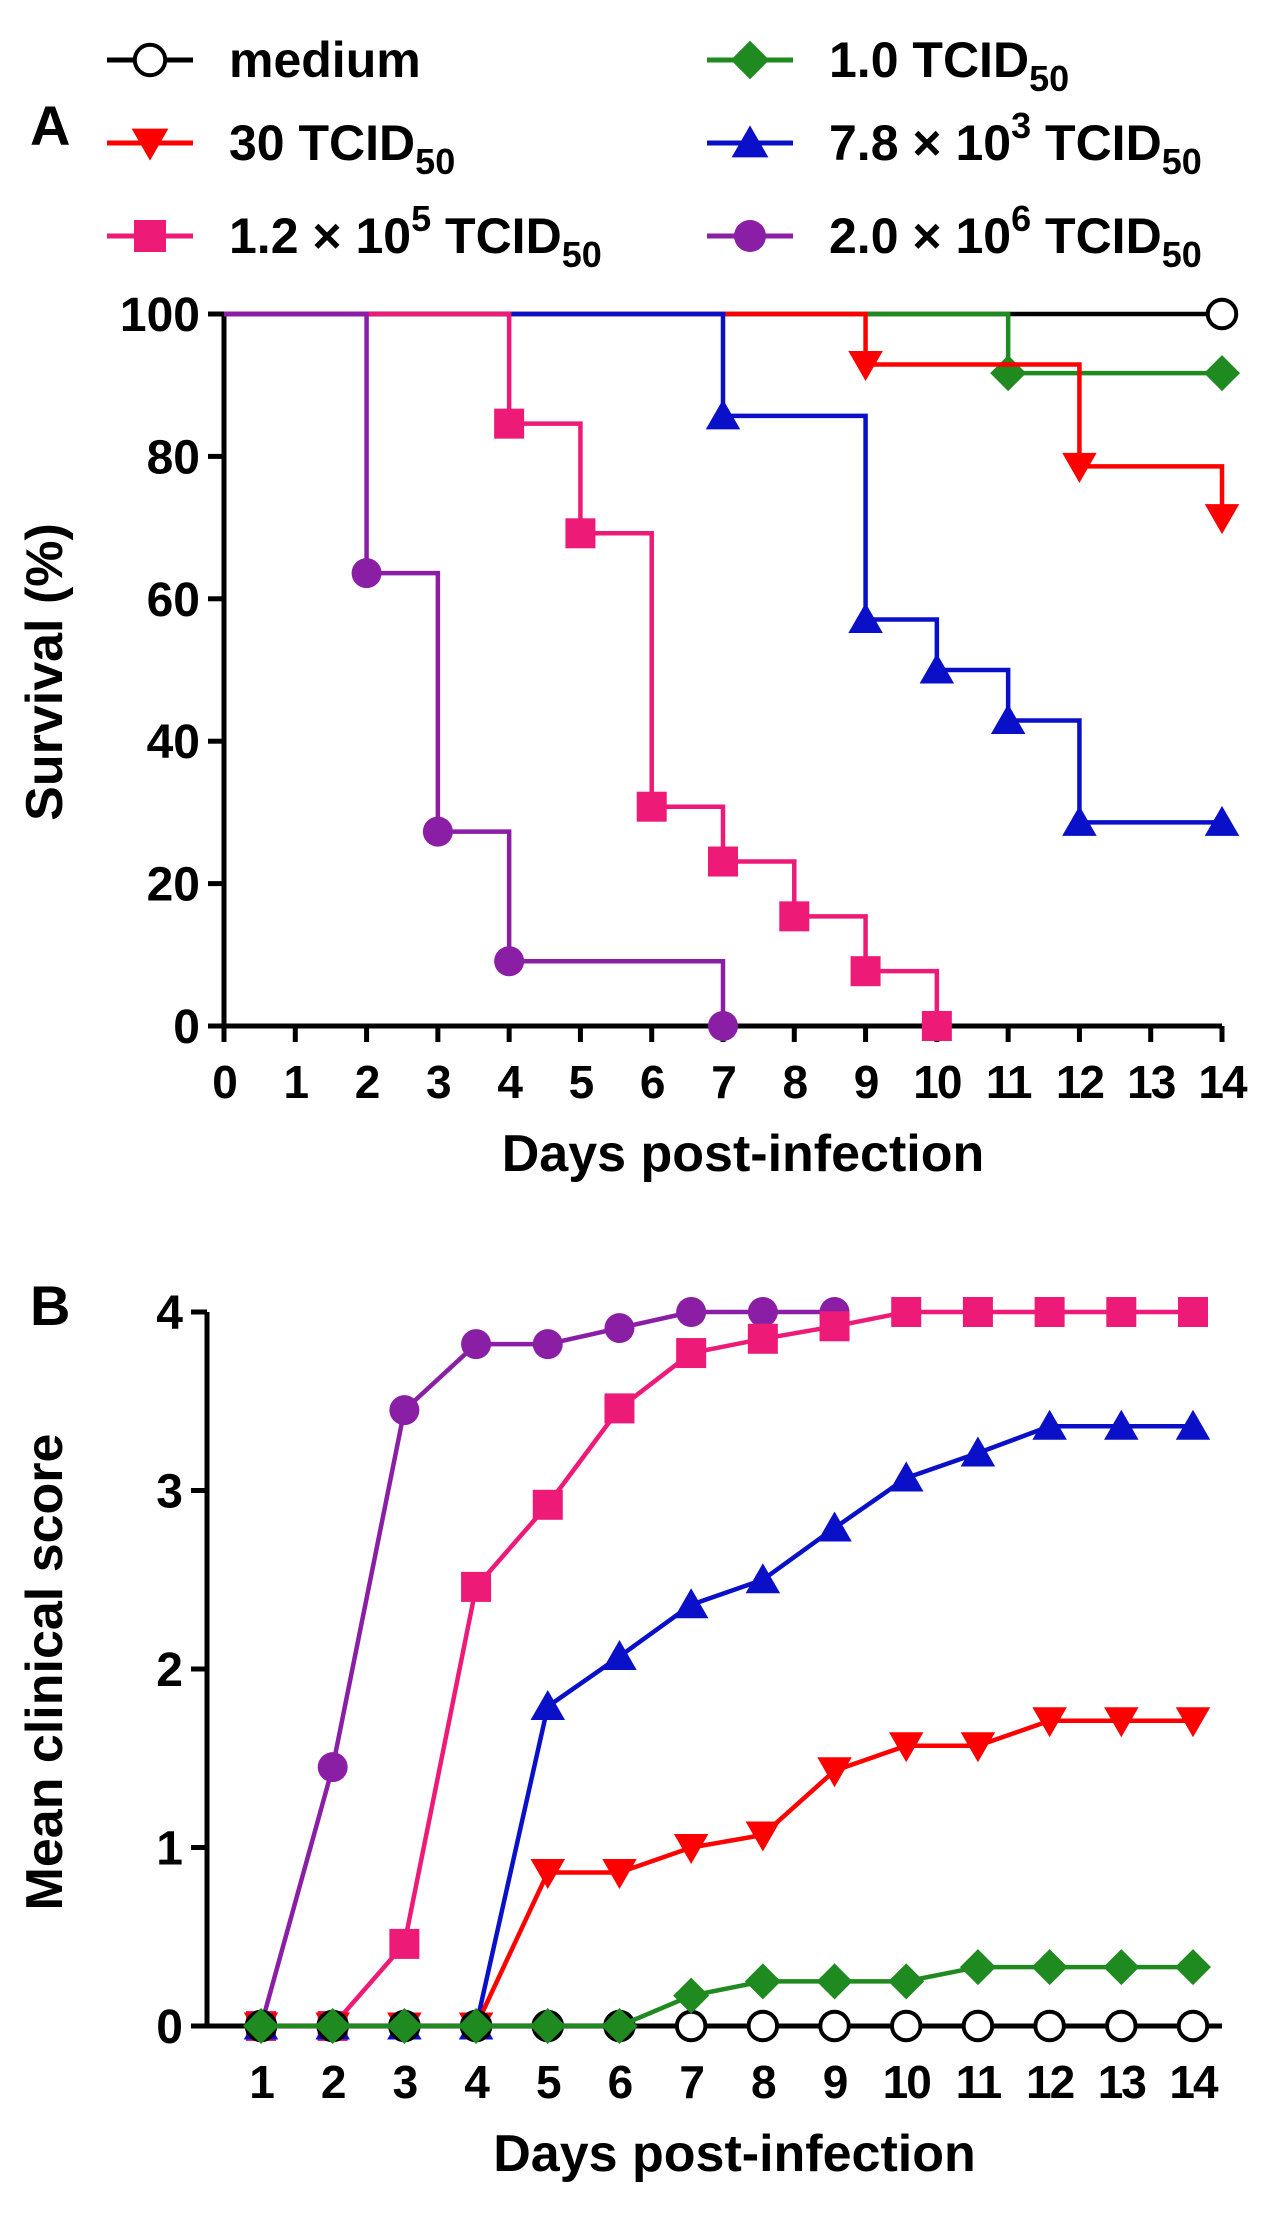 The width and height of the screenshot is (1286, 2233). I want to click on legend-item-medium: medium, so click(264, 60).